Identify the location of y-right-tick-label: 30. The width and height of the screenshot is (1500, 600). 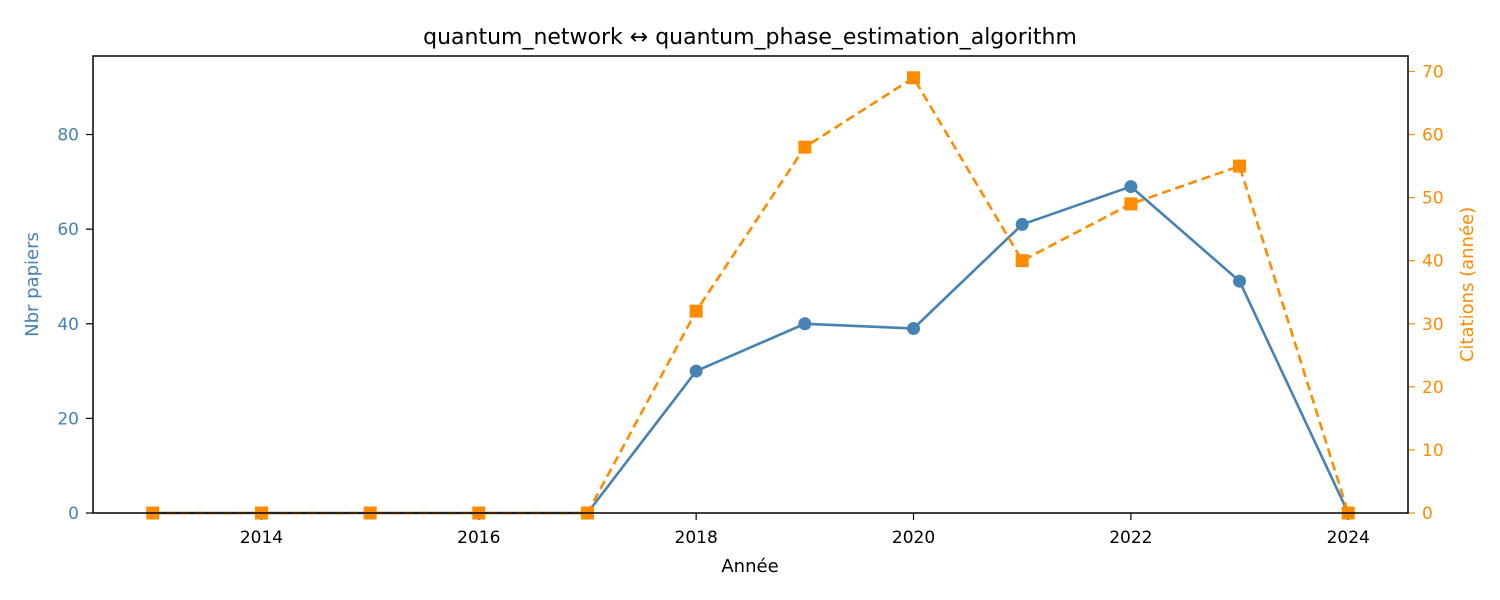
(1433, 325).